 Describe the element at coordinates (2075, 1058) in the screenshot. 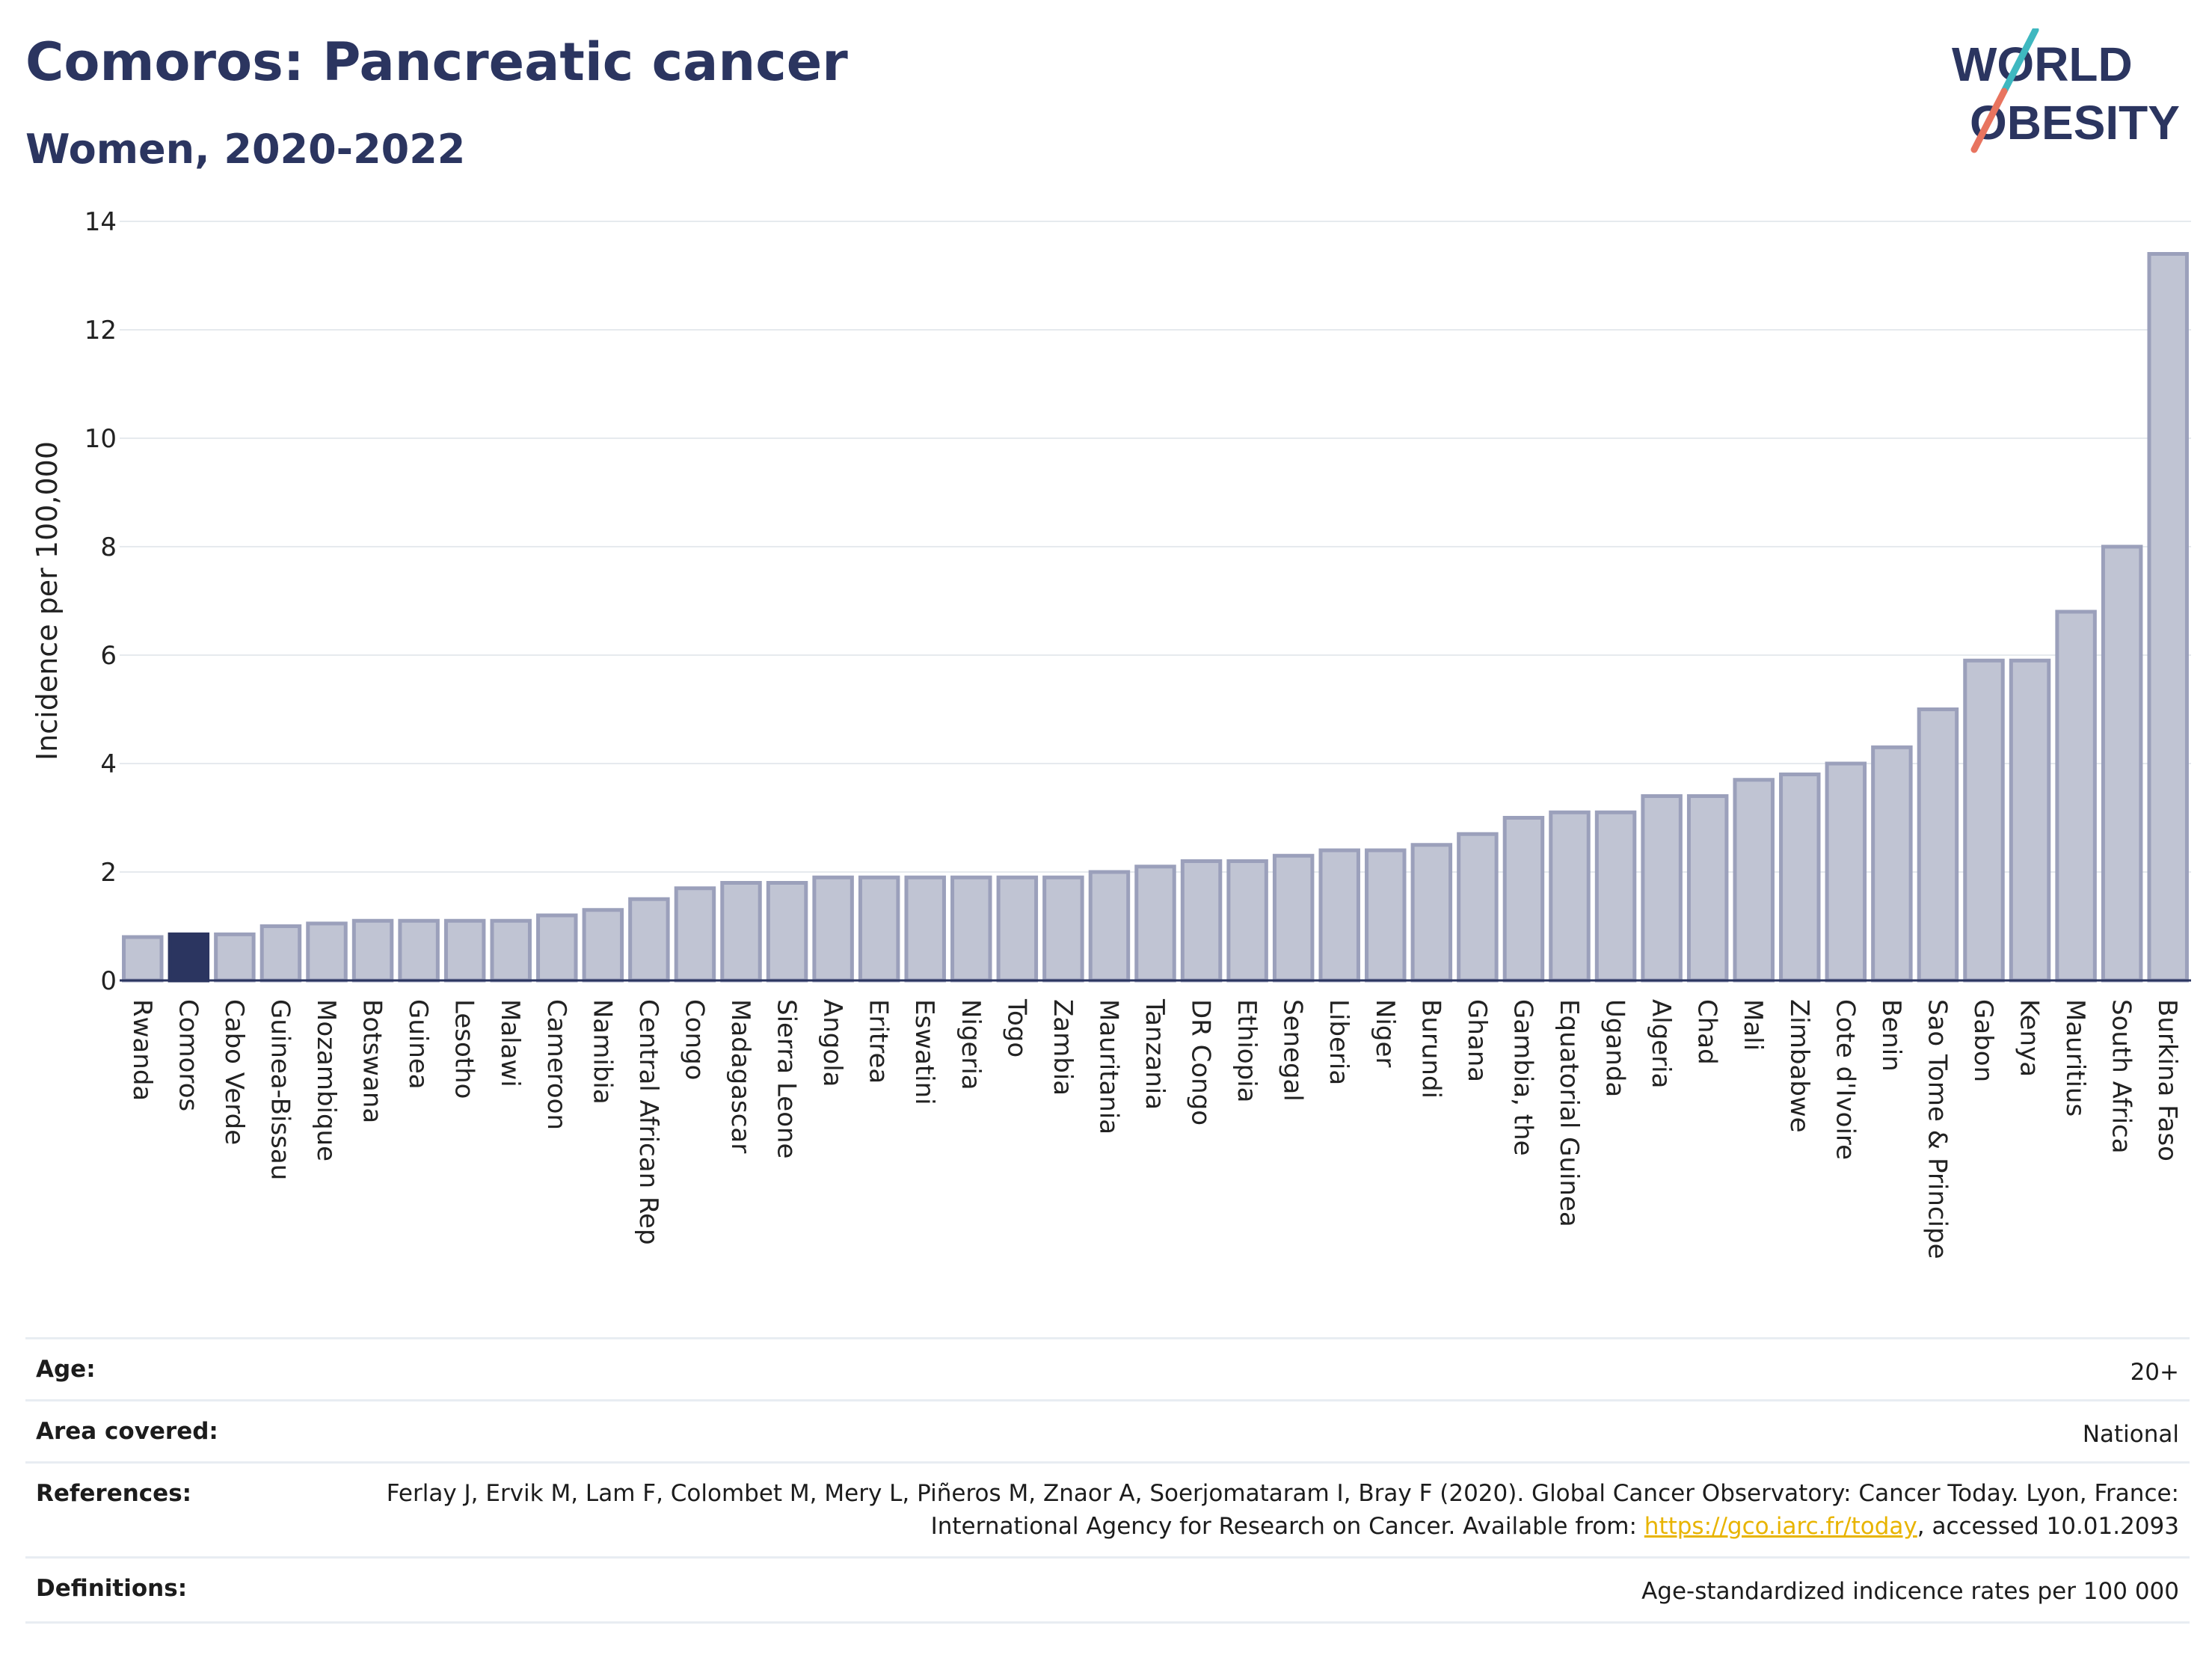

I see `x-tick-label: Mauritius` at that location.